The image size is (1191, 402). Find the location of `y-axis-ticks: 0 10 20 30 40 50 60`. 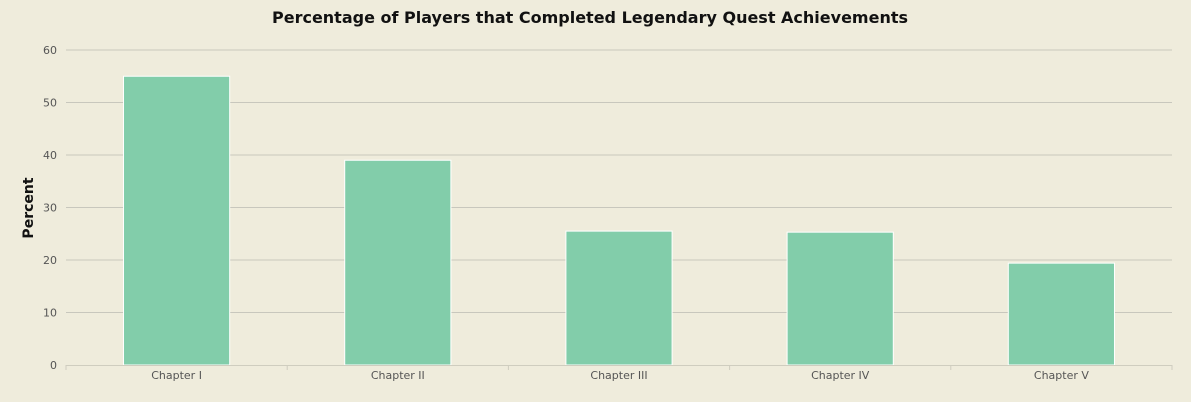

y-axis-ticks: 0 10 20 30 40 50 60 is located at coordinates (50, 208).